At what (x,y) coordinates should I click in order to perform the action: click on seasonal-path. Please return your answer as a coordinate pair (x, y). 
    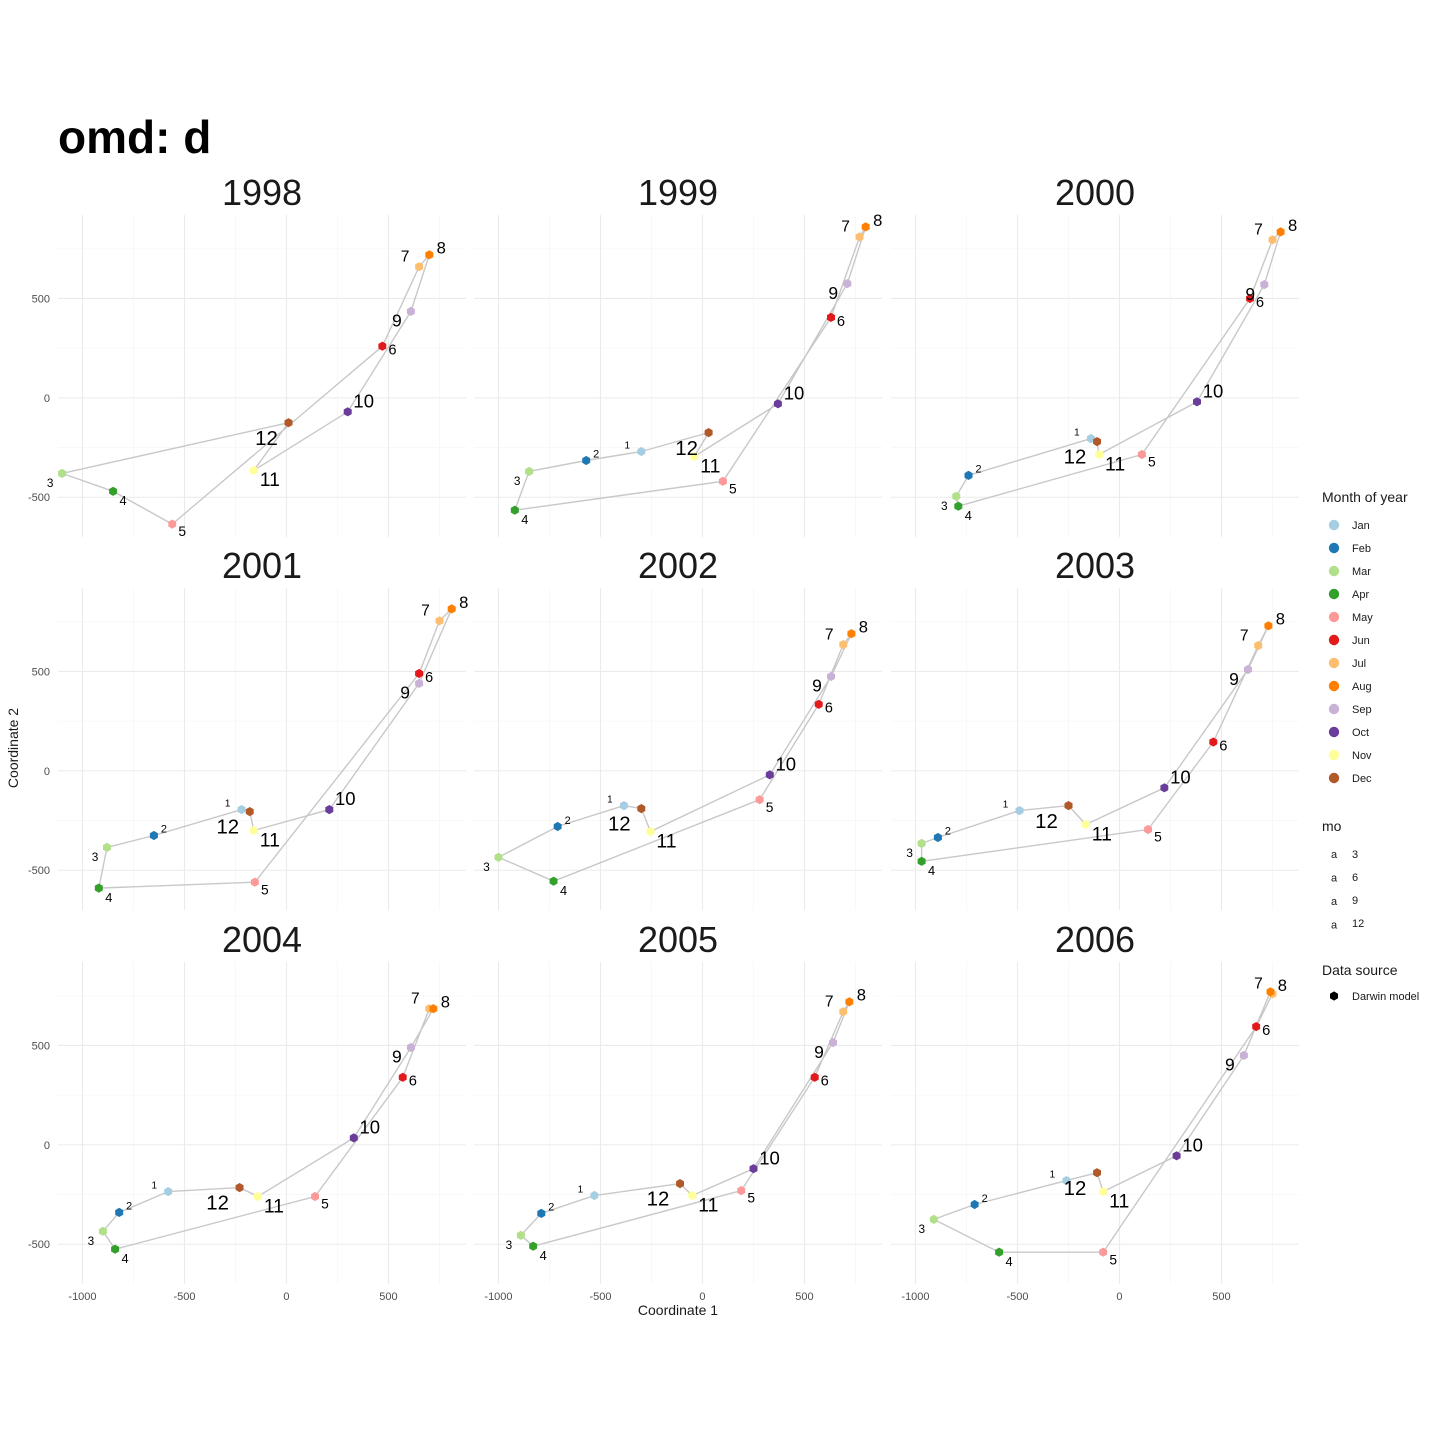
    Looking at the image, I should click on (244, 389).